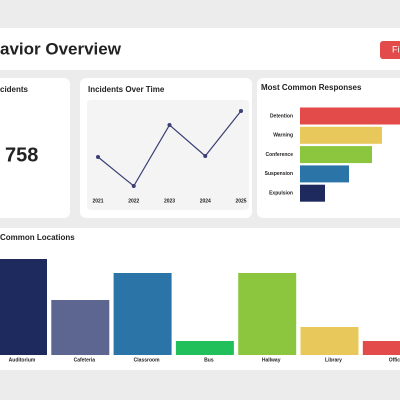 The image size is (400, 400). What do you see at coordinates (169, 201) in the screenshot?
I see `x-tick-label: 2023` at bounding box center [169, 201].